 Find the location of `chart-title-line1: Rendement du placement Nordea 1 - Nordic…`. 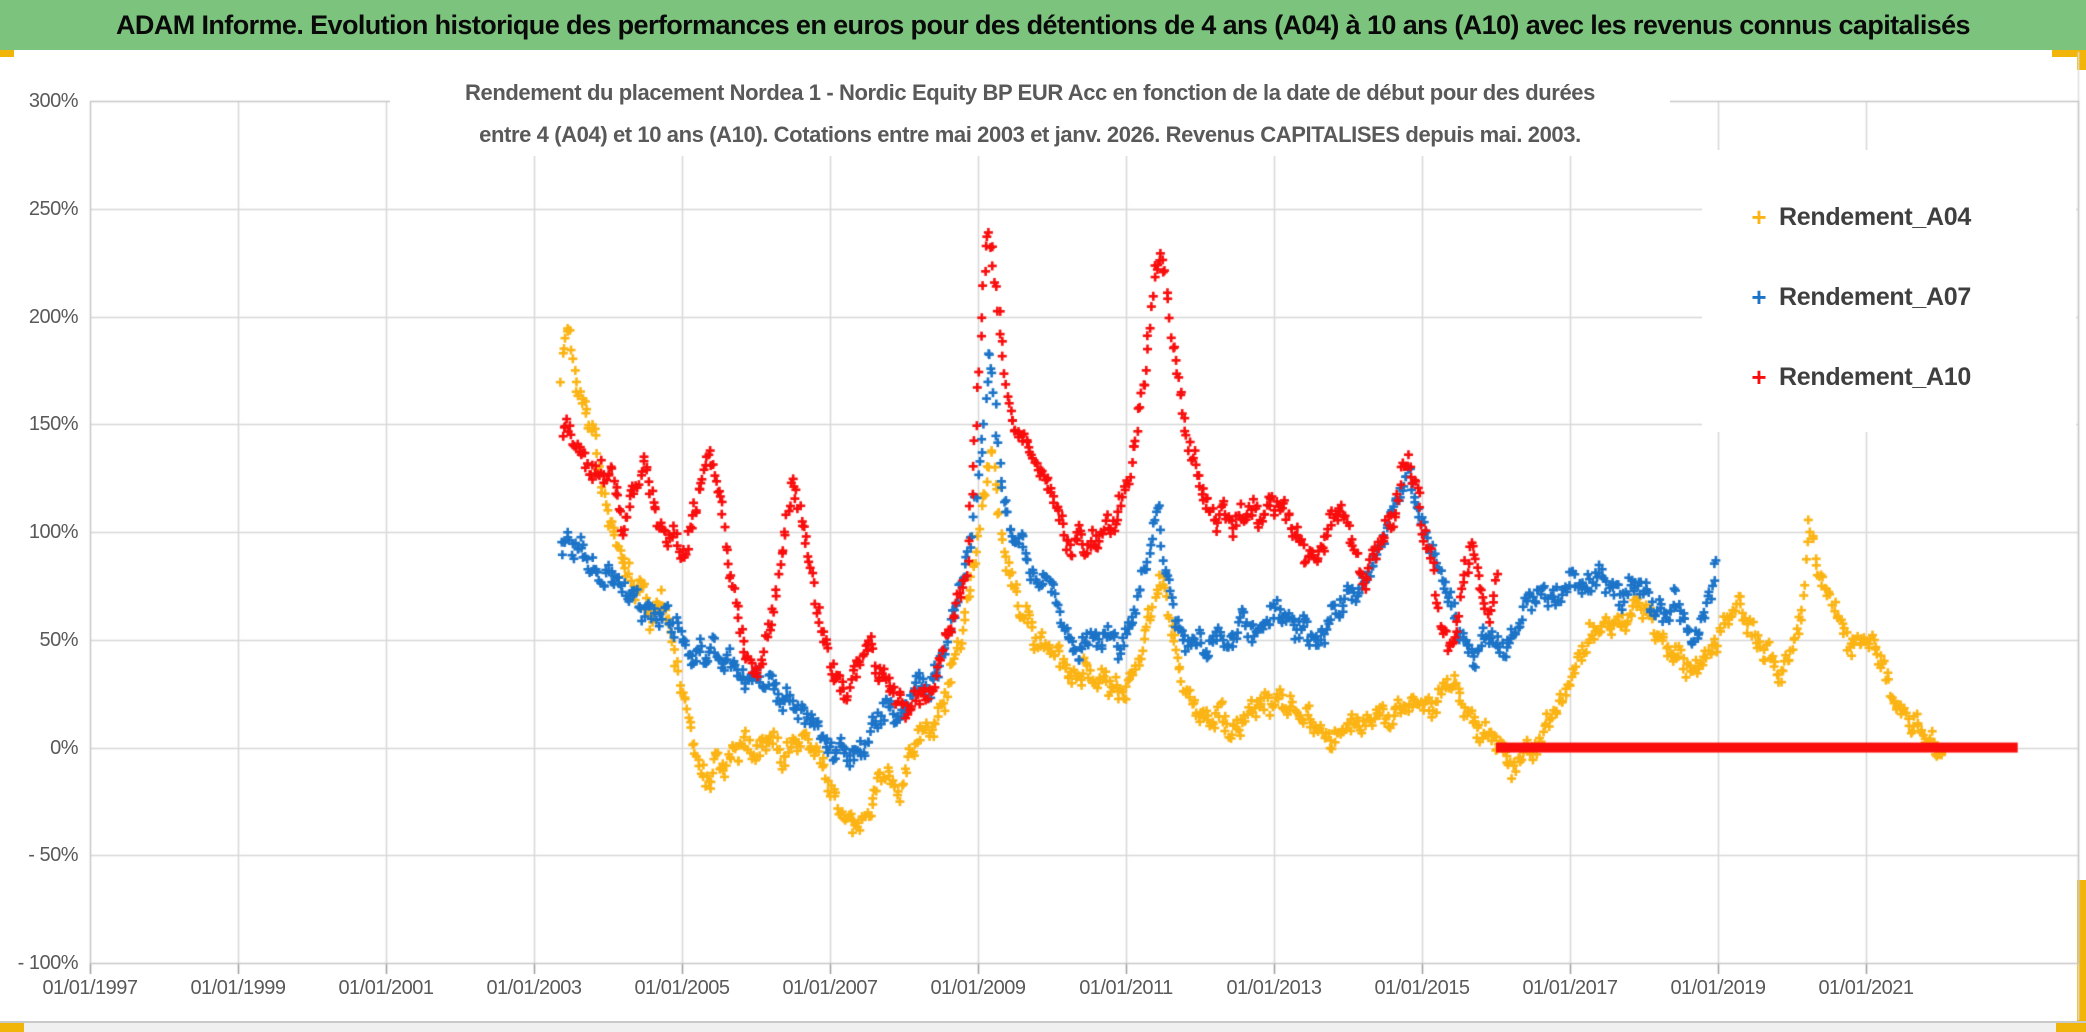

chart-title-line1: Rendement du placement Nordea 1 - Nordic… is located at coordinates (1030, 92).